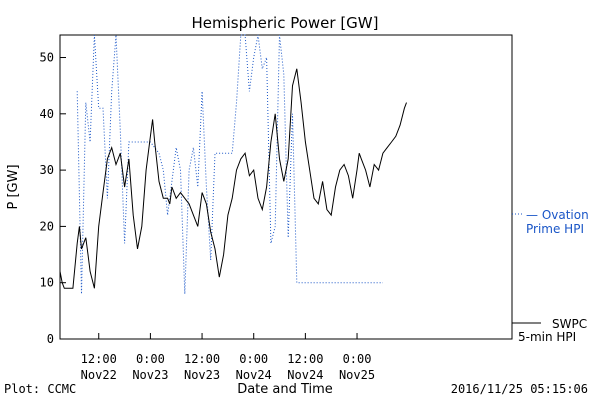 This screenshot has height=400, width=600. I want to click on x-axis-label: Date and Time, so click(285, 389).